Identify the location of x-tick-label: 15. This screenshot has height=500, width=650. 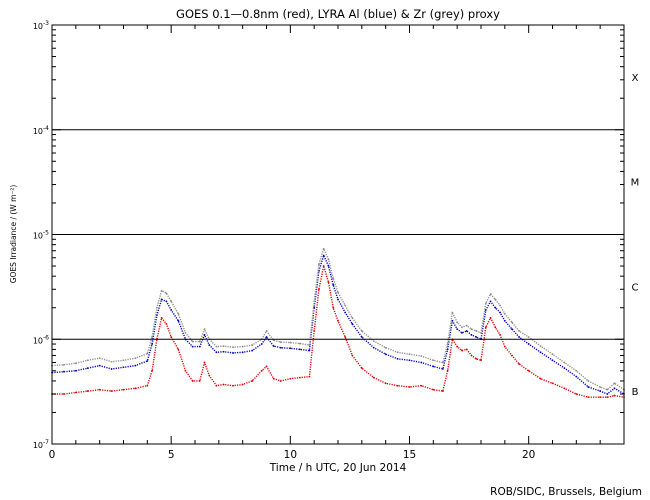
(409, 455).